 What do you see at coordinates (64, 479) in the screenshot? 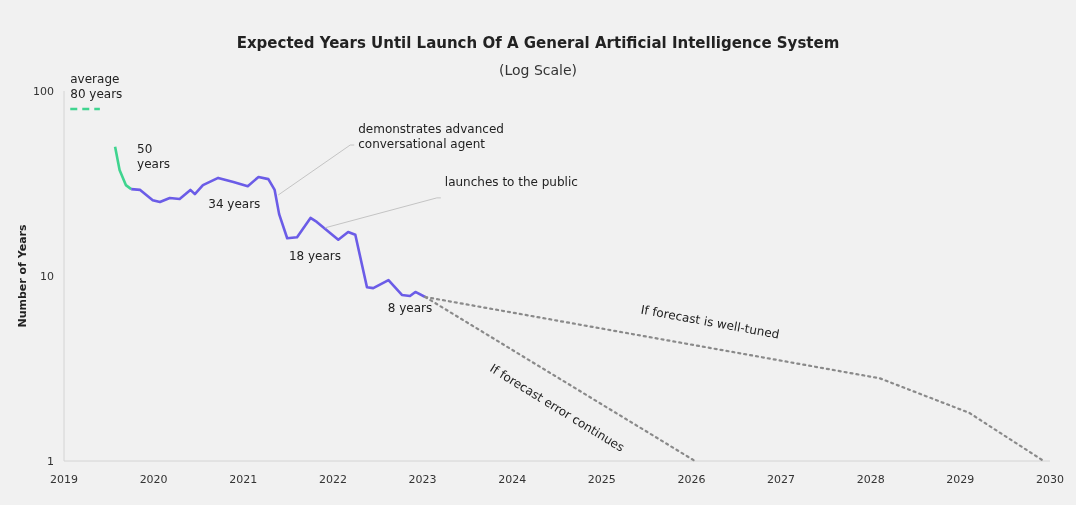
I see `x-tick-label: 2019` at bounding box center [64, 479].